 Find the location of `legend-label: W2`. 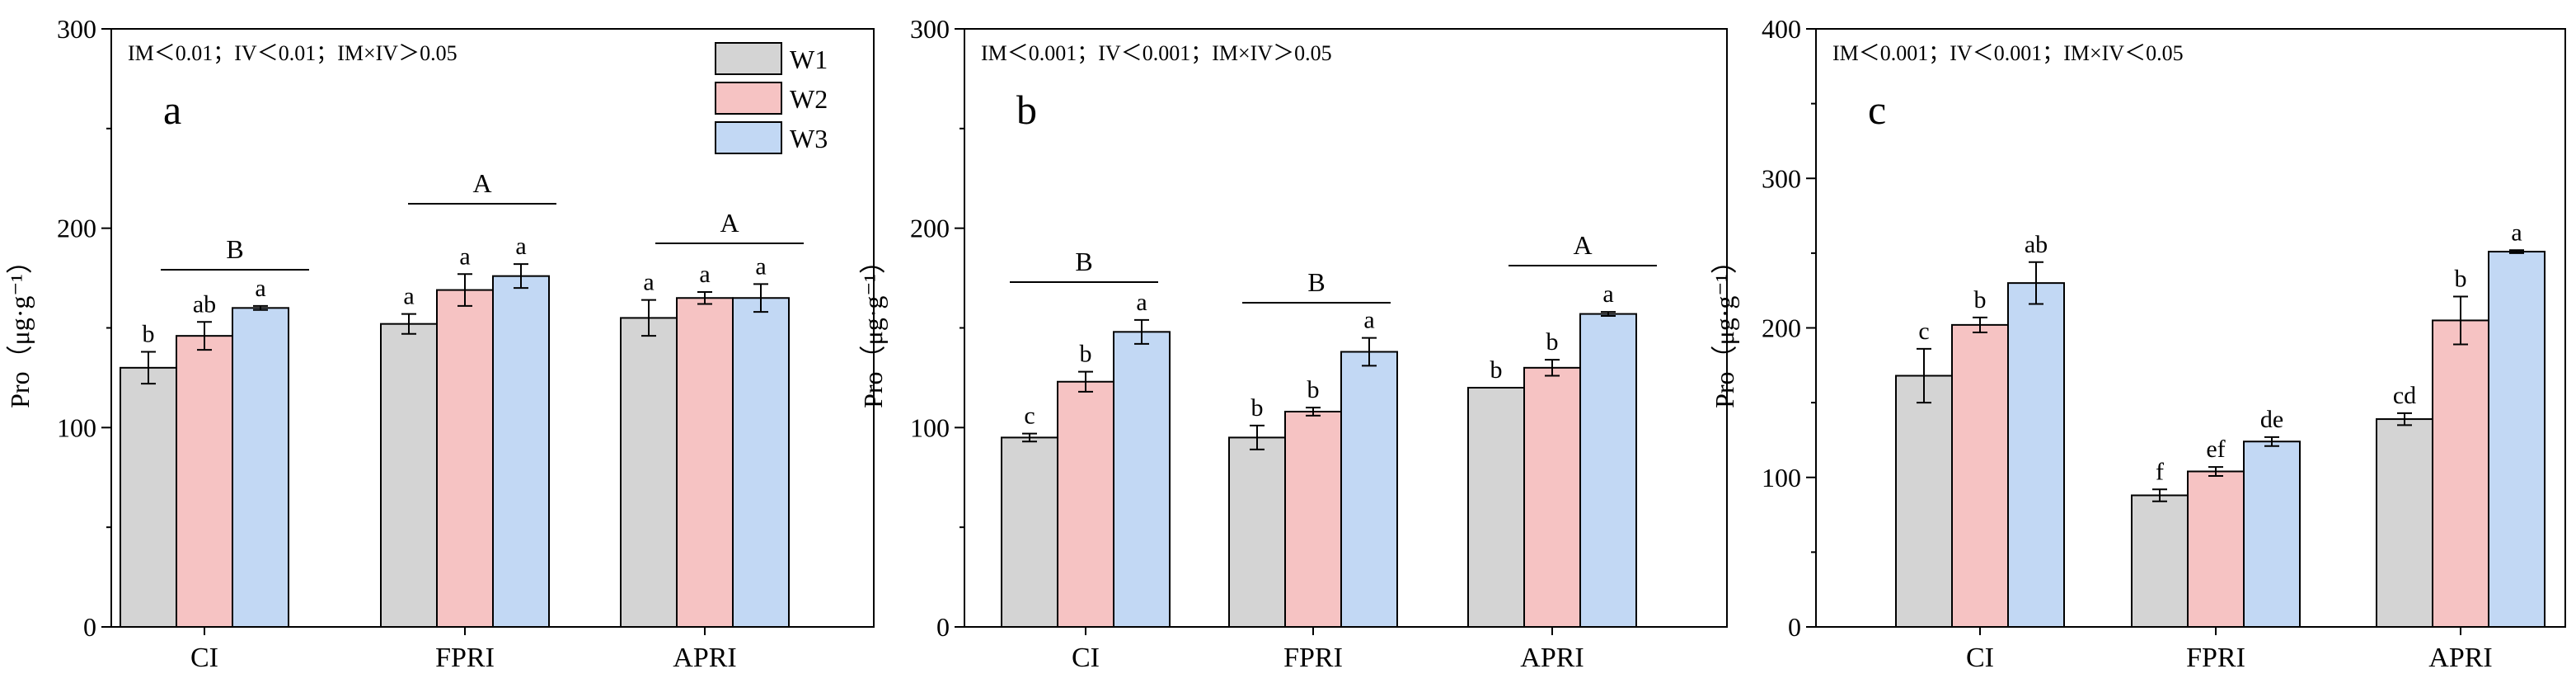

legend-label: W2 is located at coordinates (809, 99).